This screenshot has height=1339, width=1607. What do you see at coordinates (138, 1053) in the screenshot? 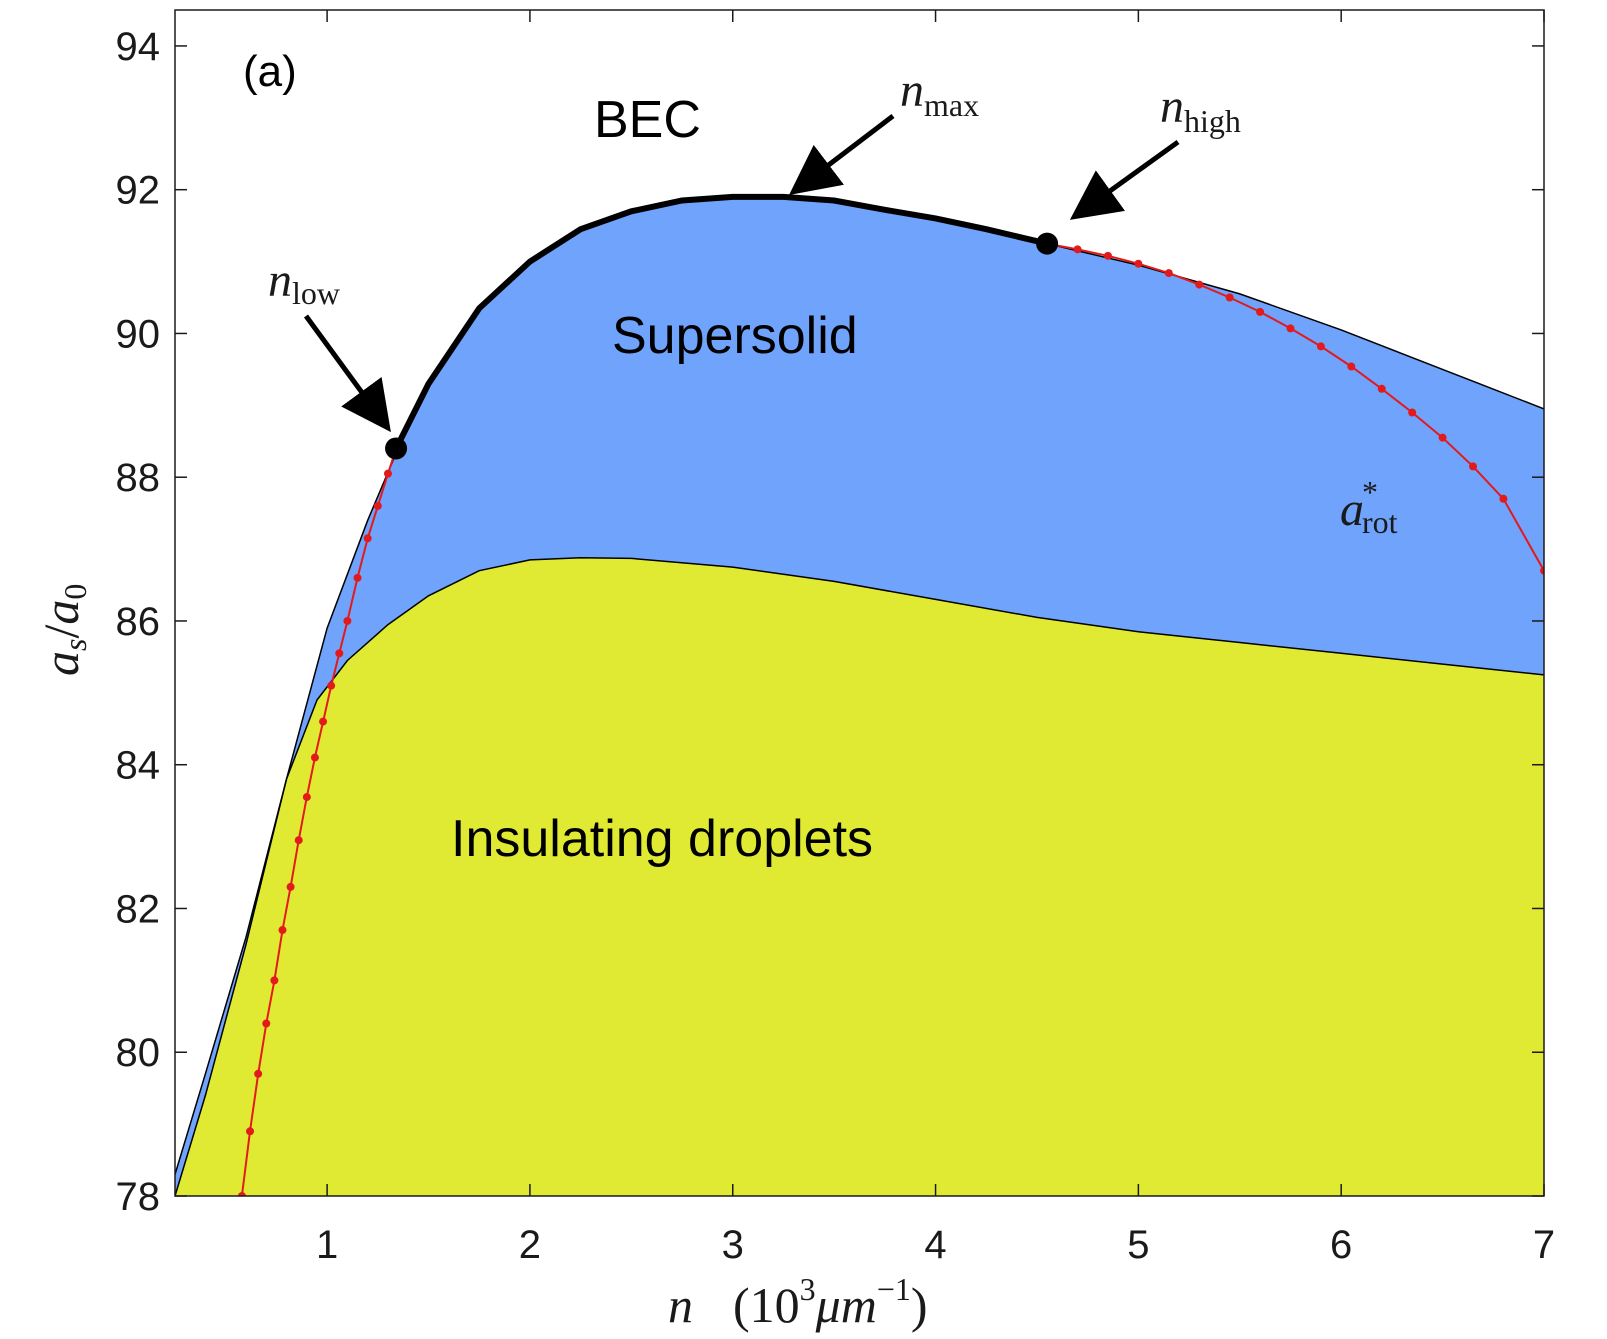
I see `y-tick-label: 80` at bounding box center [138, 1053].